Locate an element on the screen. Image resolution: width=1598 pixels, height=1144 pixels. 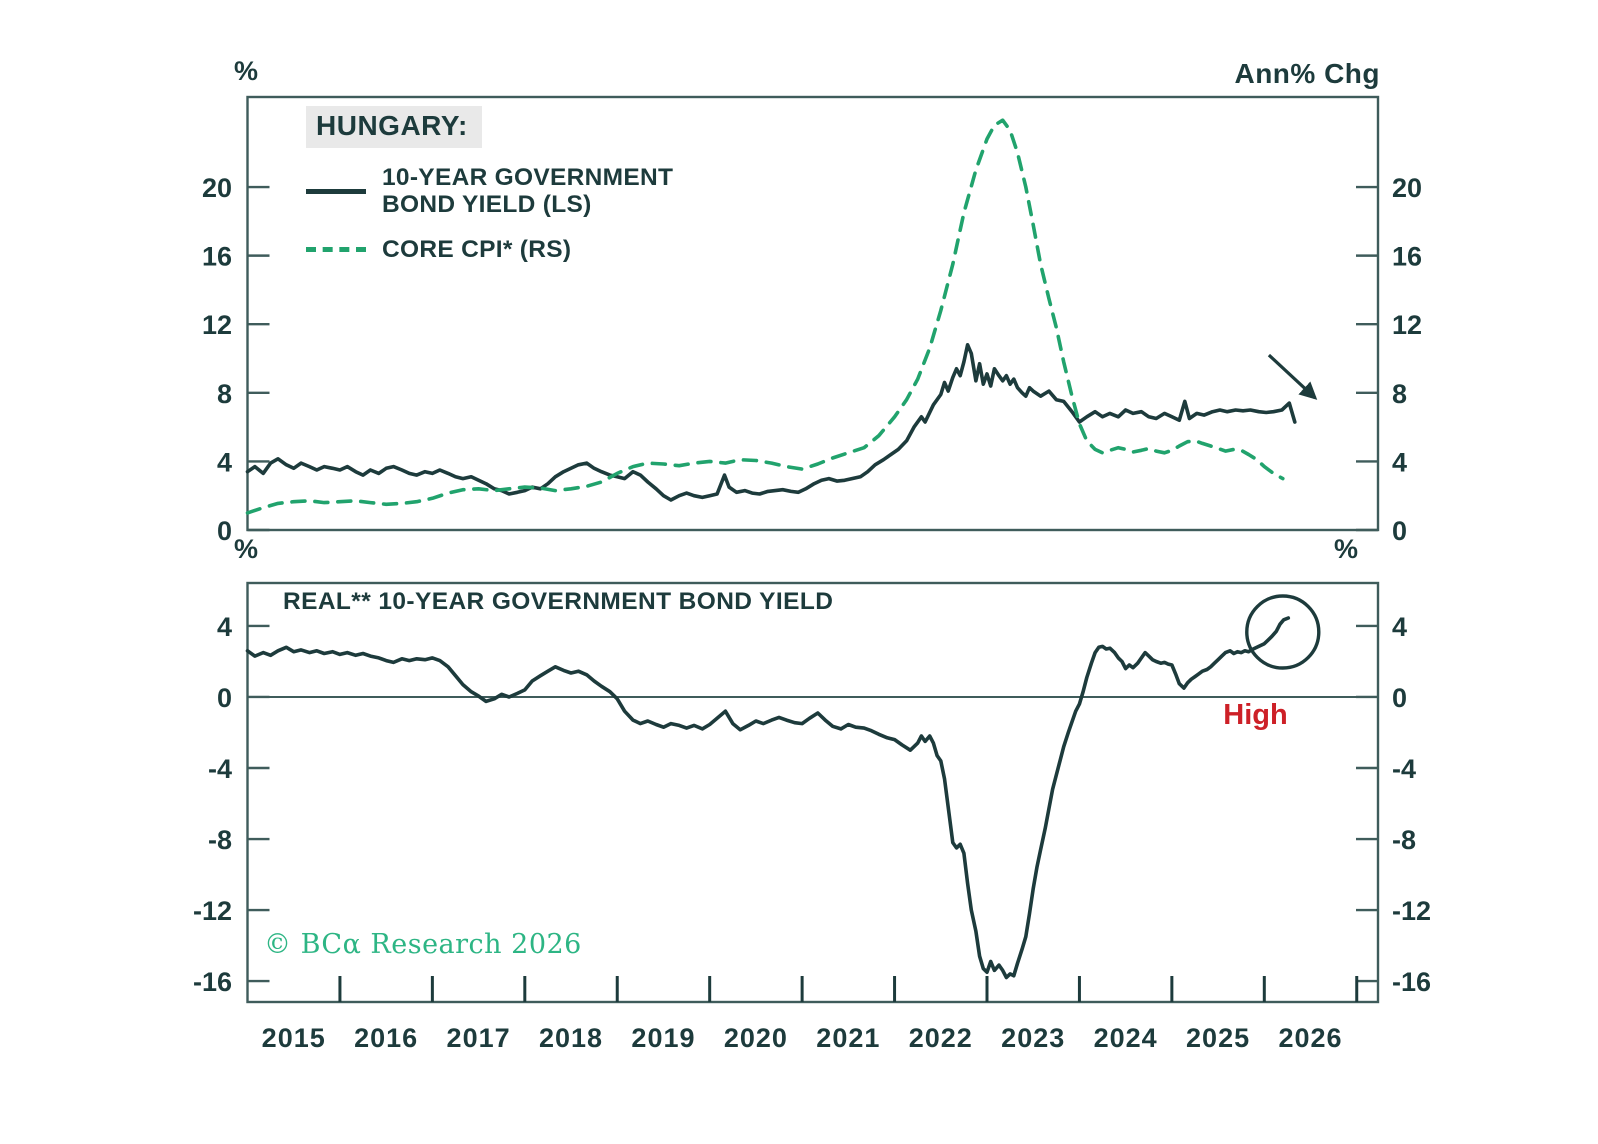
x-year-label: 2020 is located at coordinates (756, 1038).